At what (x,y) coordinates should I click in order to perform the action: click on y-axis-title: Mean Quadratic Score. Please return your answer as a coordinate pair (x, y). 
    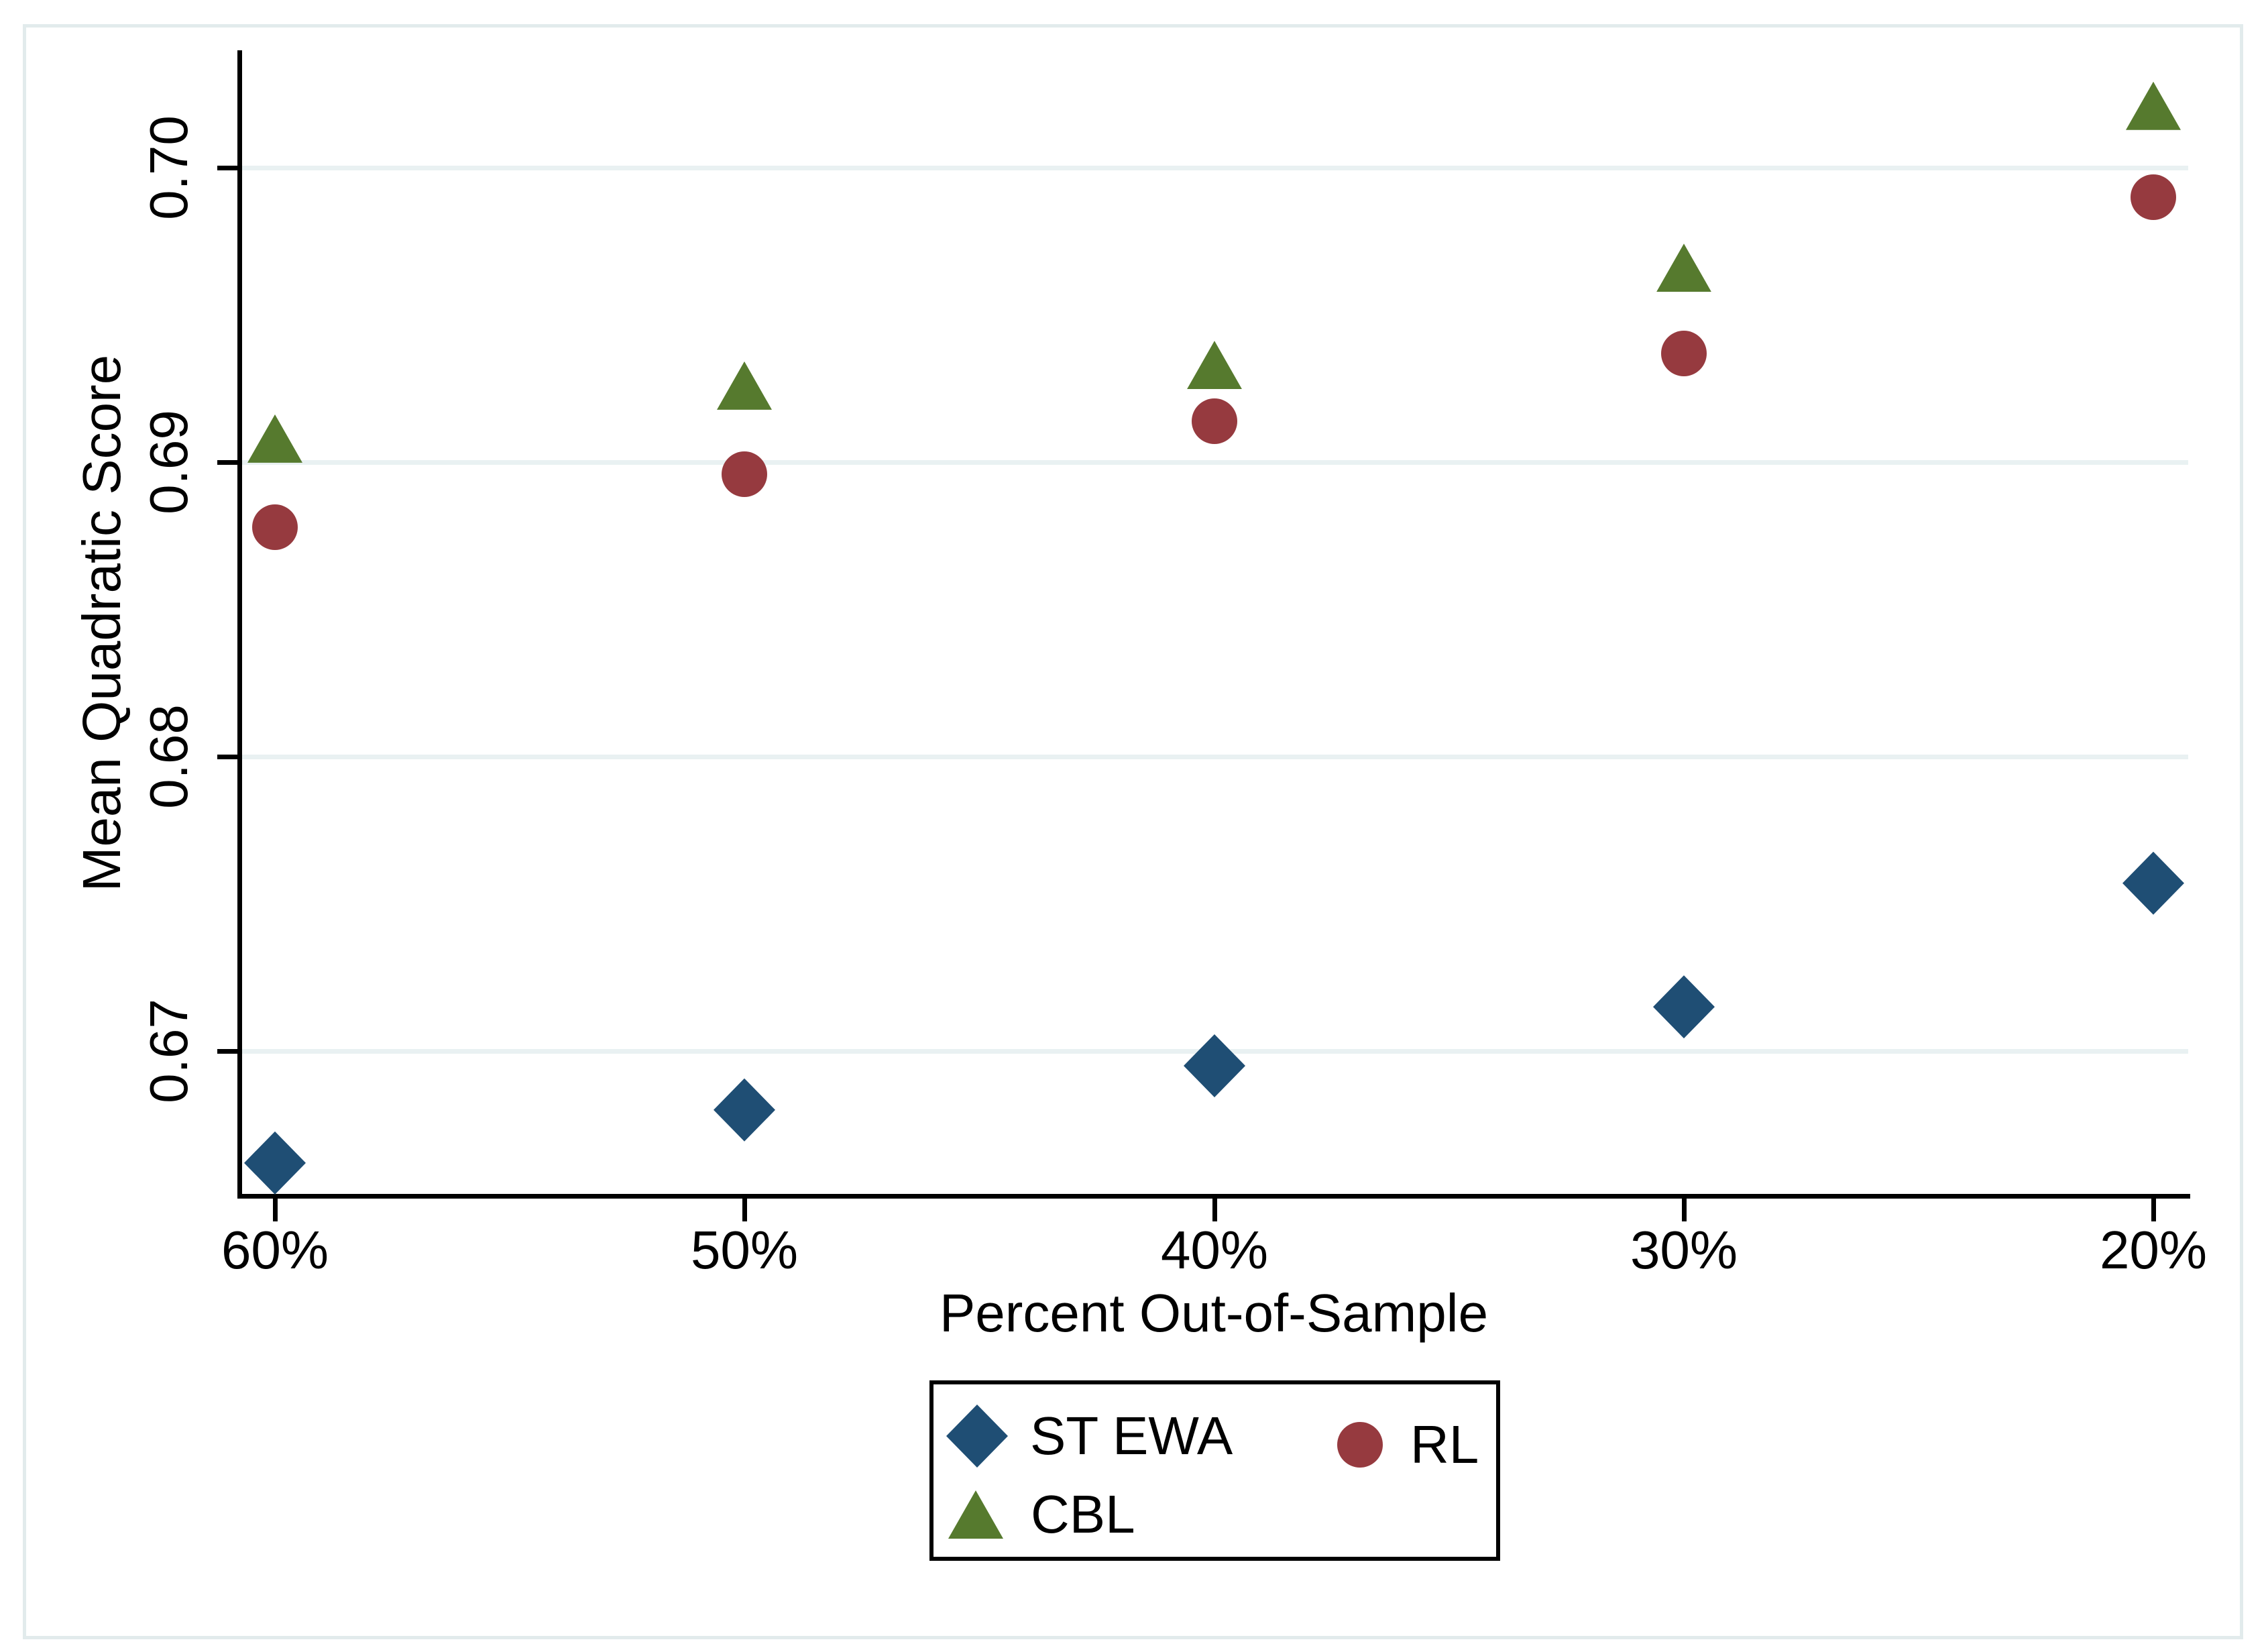
    Looking at the image, I should click on (101, 623).